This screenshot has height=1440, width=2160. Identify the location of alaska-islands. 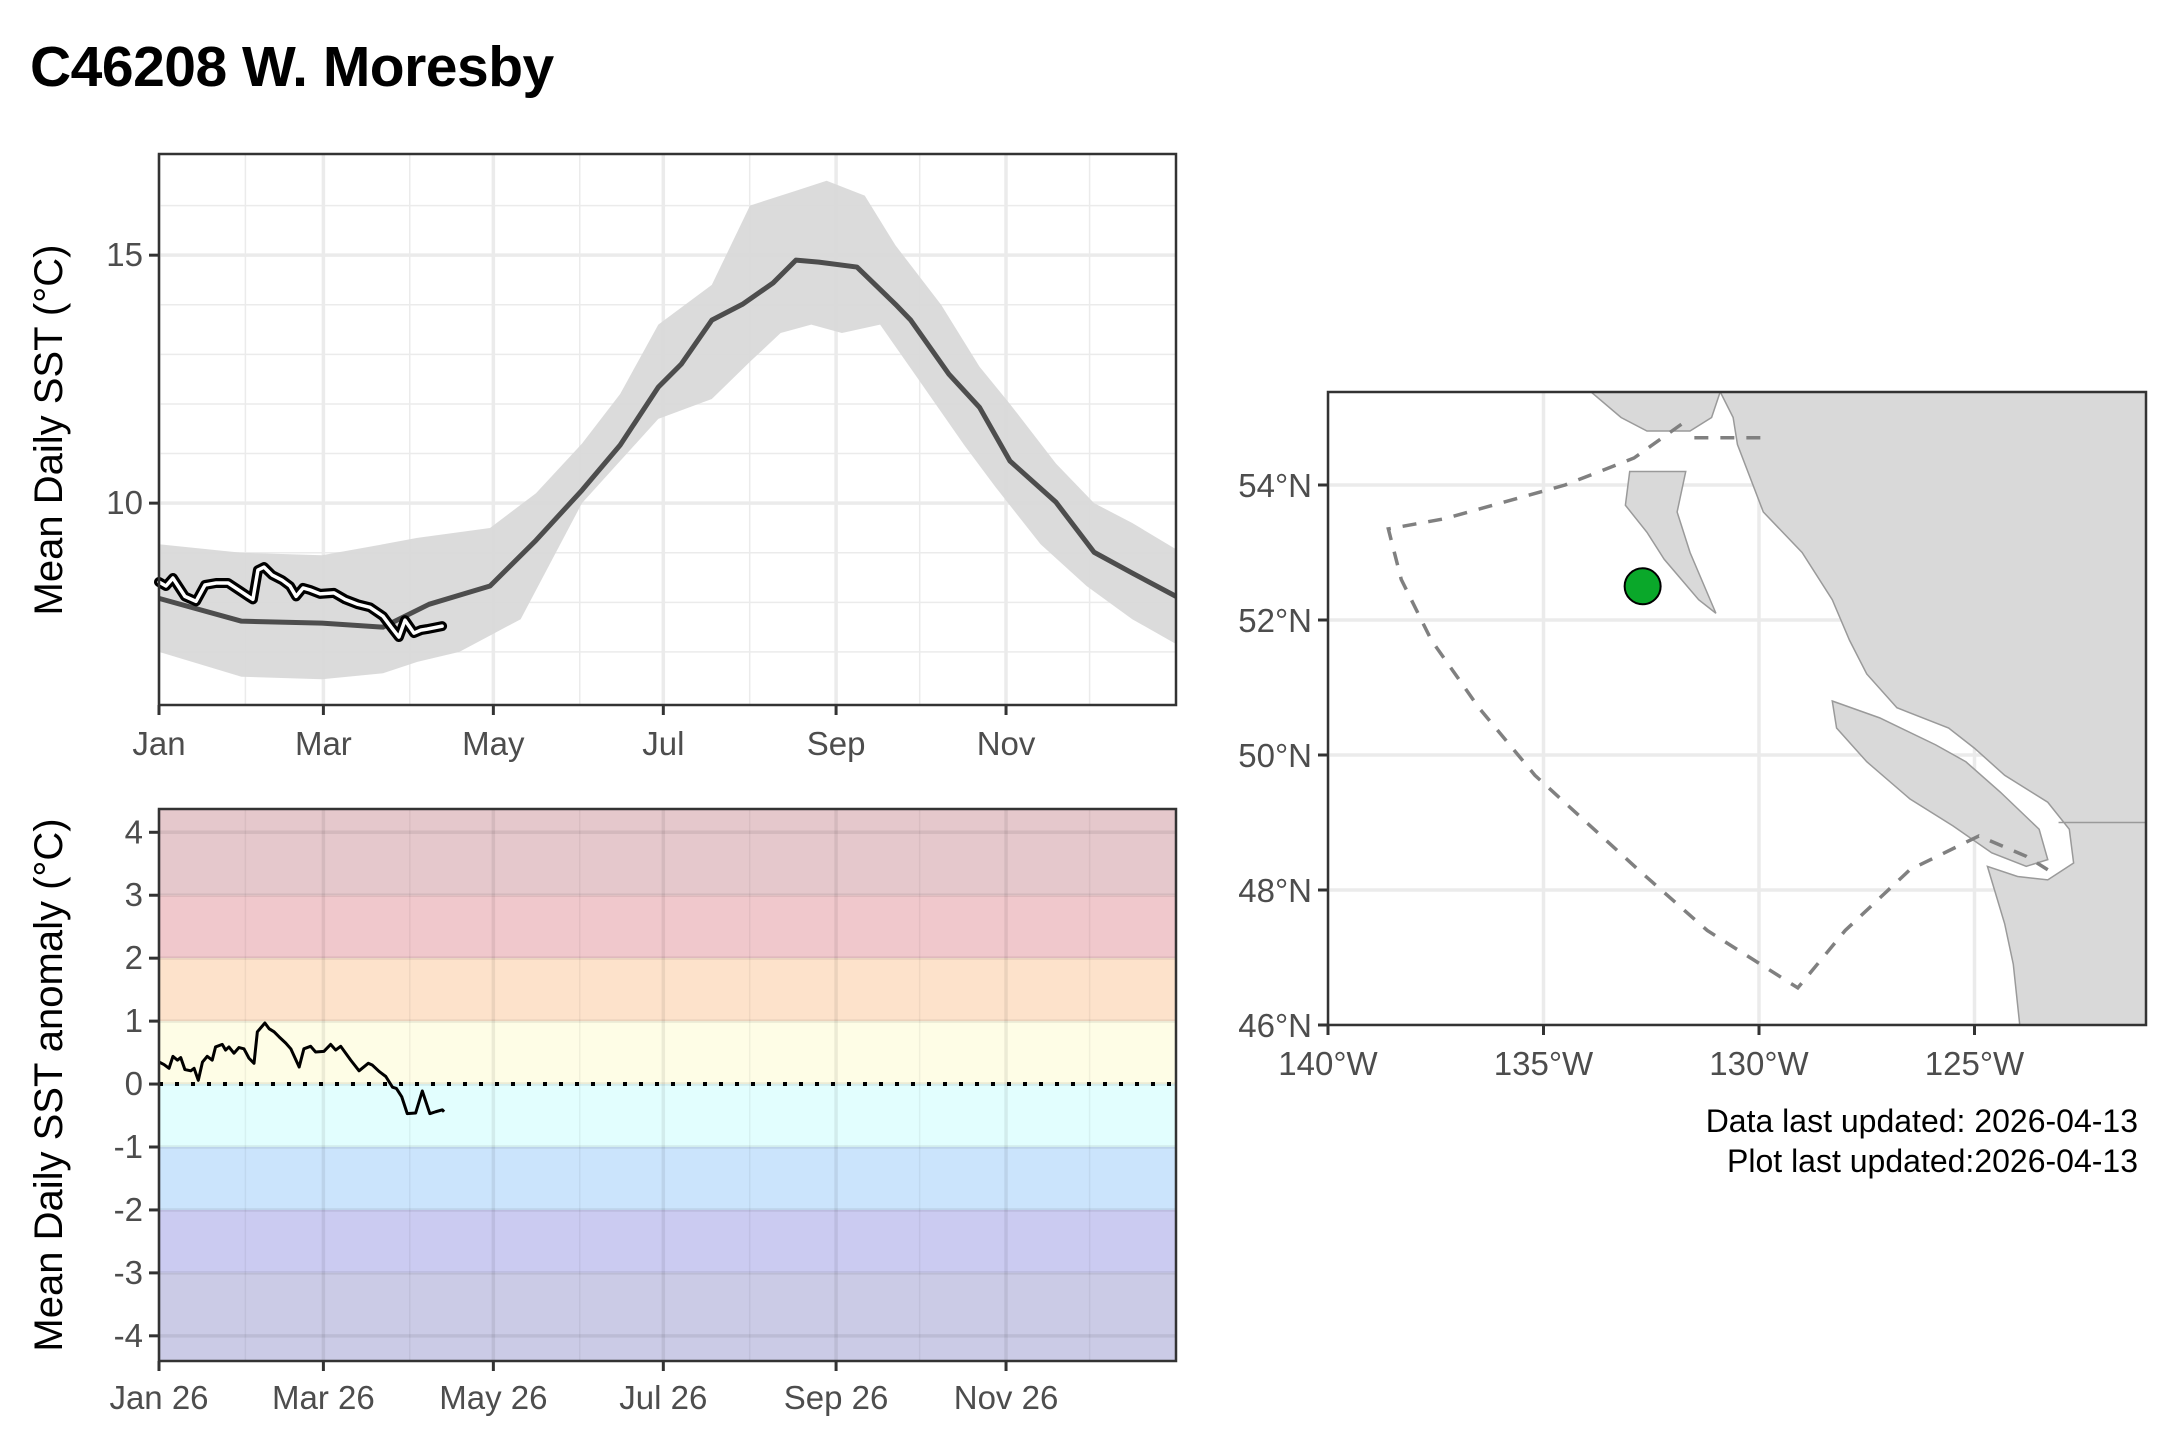
(1655, 412).